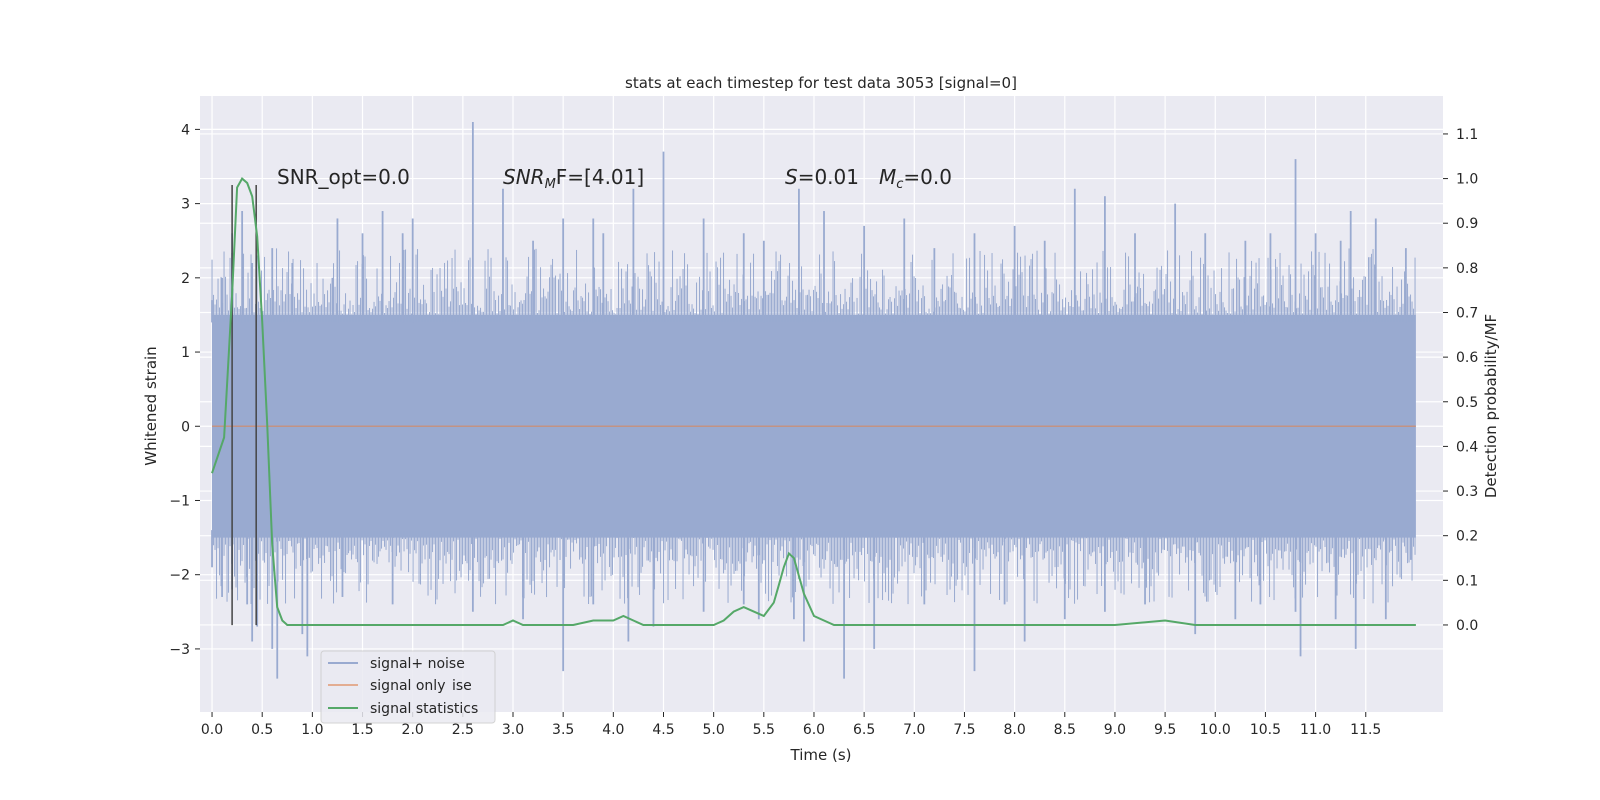 Image resolution: width=1600 pixels, height=800 pixels. What do you see at coordinates (262, 730) in the screenshot?
I see `x-tick-label-1: 0.5` at bounding box center [262, 730].